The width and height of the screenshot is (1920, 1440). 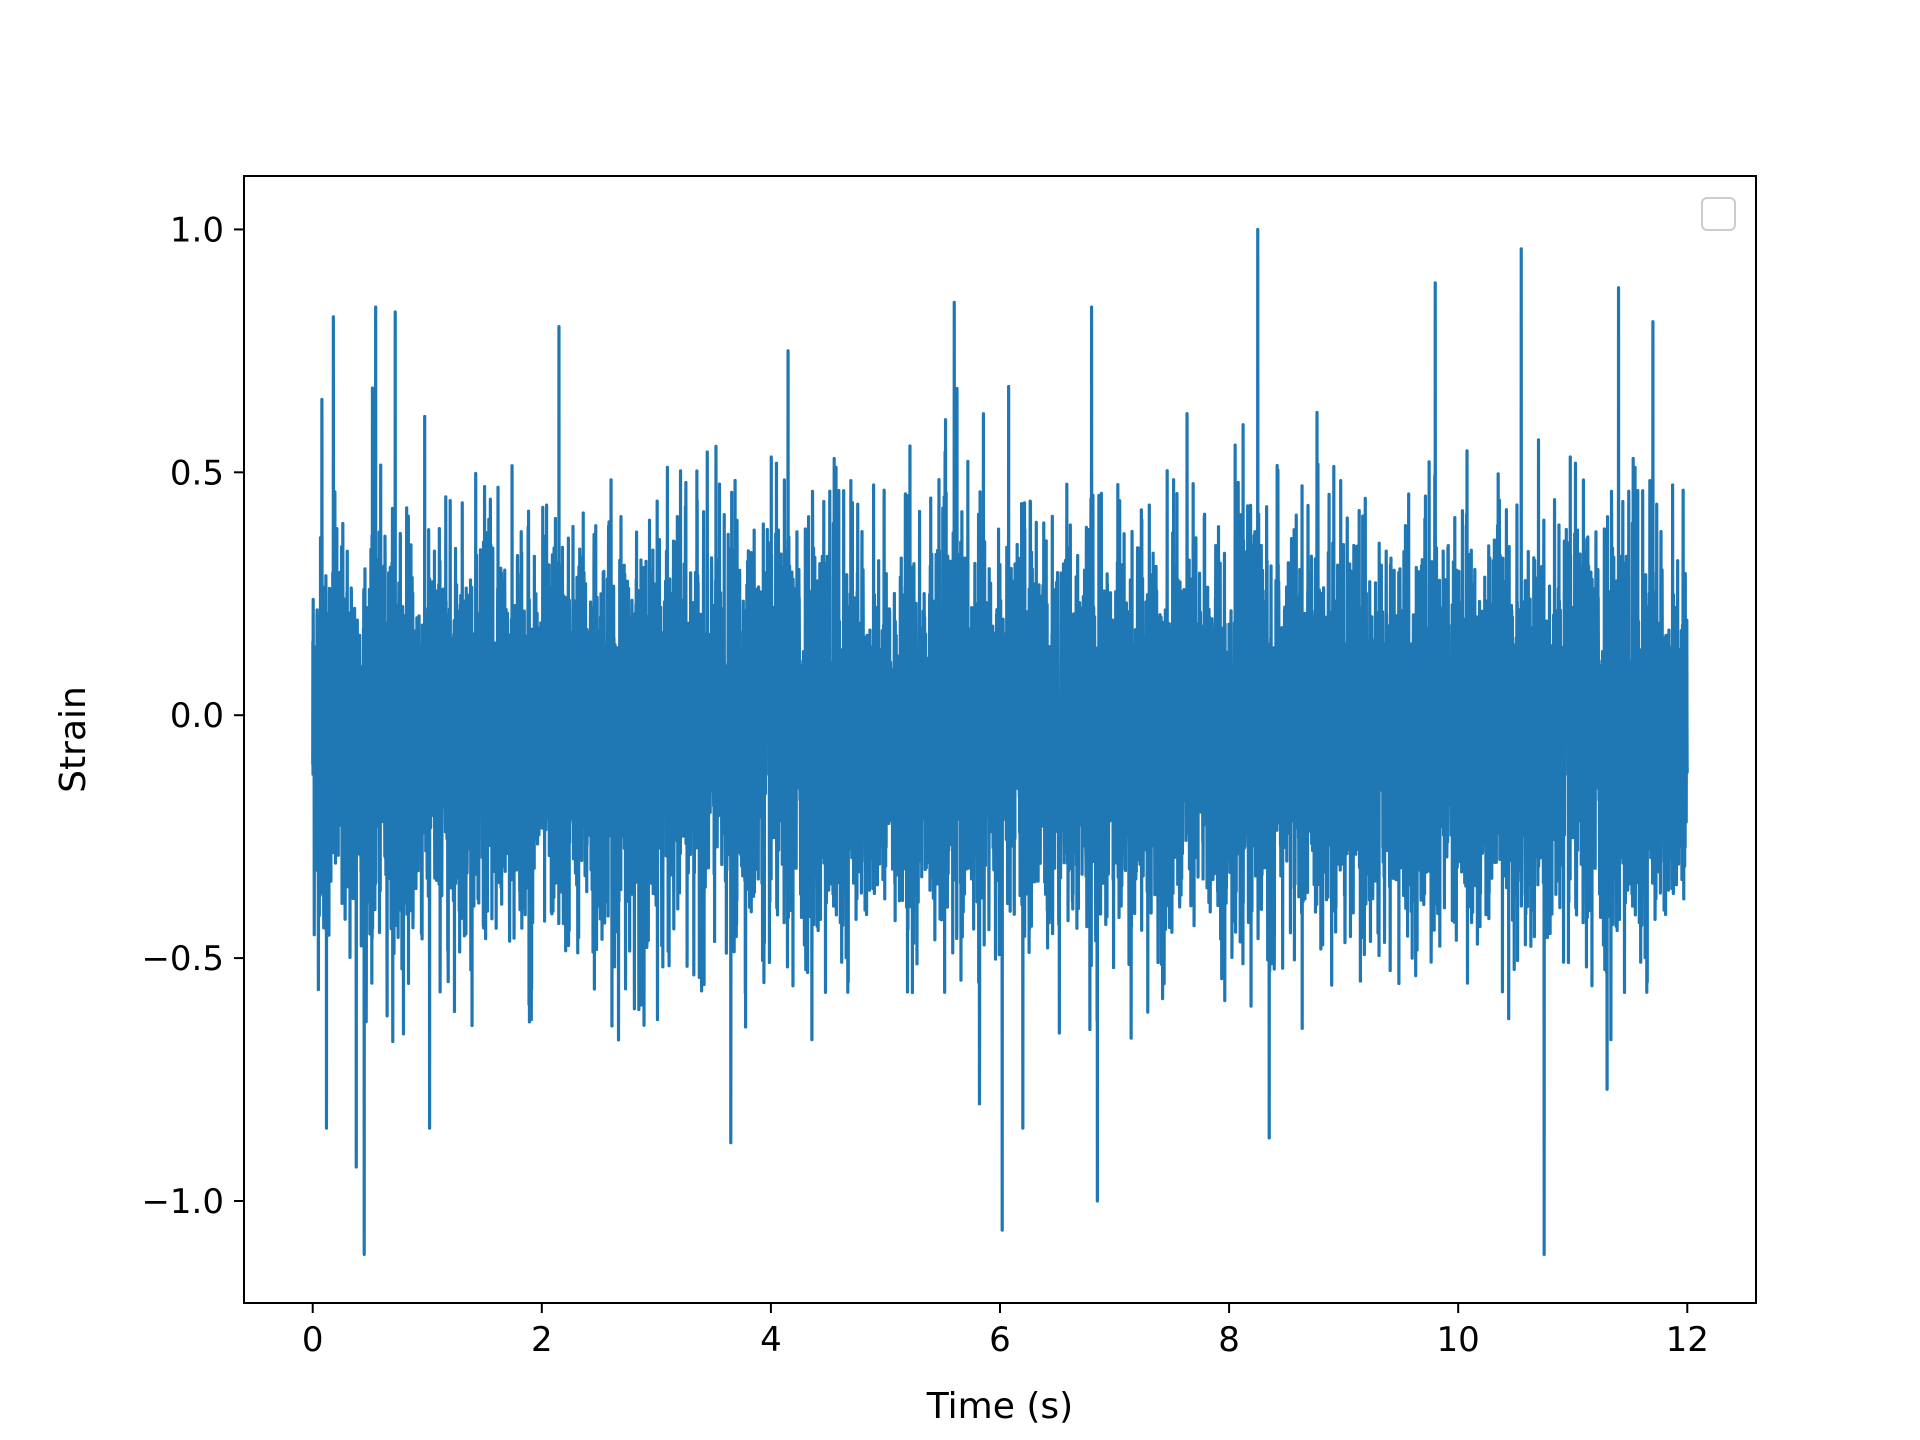 I want to click on x-tick-label: 0, so click(x=313, y=1340).